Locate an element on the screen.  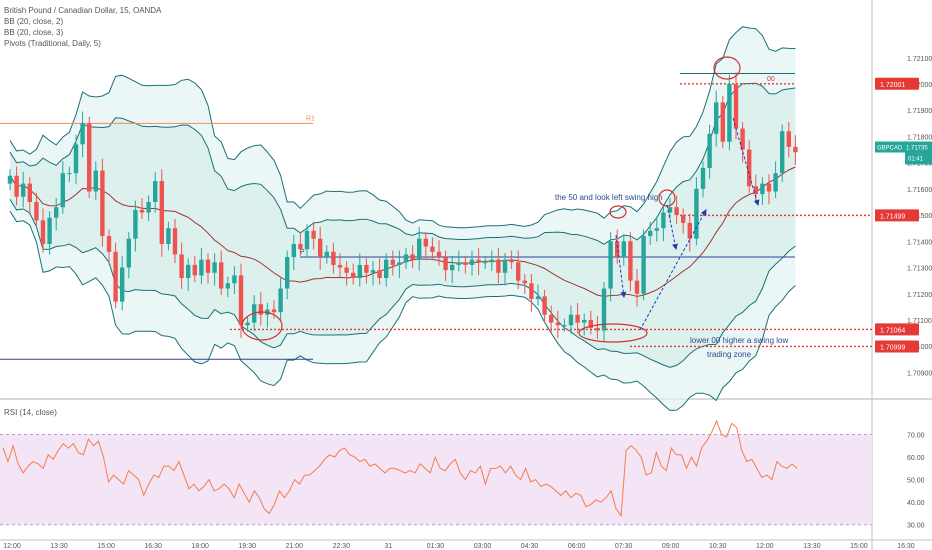
rsi-tick-label: 30.00 is located at coordinates (916, 526).